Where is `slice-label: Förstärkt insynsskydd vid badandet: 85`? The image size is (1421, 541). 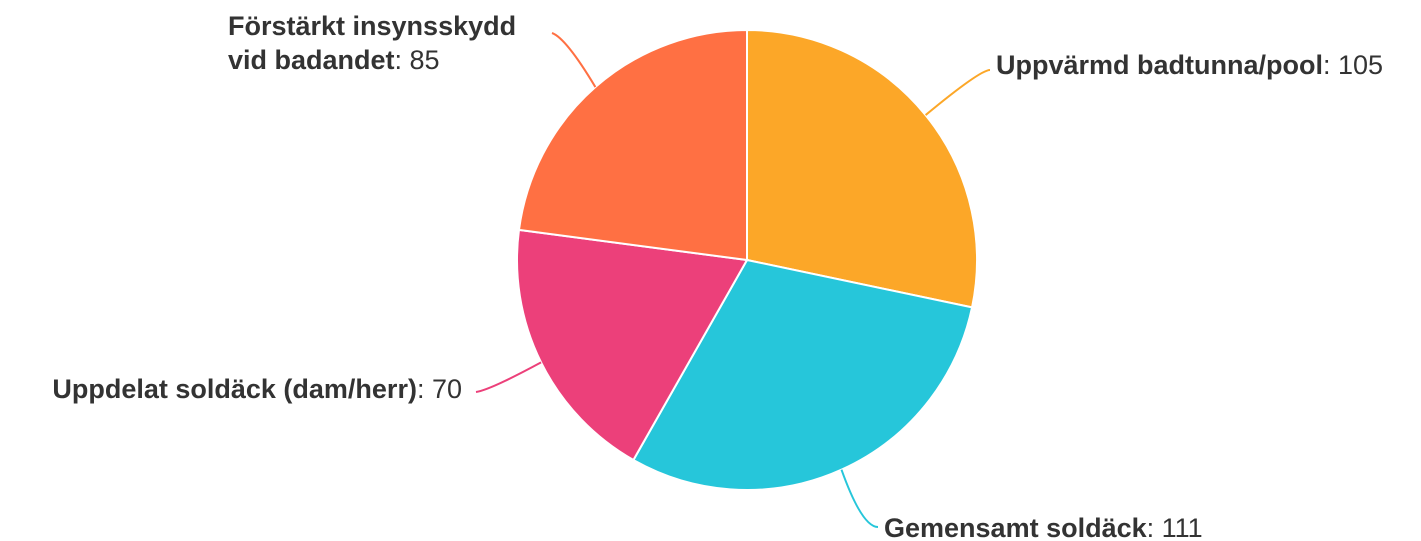 slice-label: Förstärkt insynsskydd vid badandet: 85 is located at coordinates (372, 43).